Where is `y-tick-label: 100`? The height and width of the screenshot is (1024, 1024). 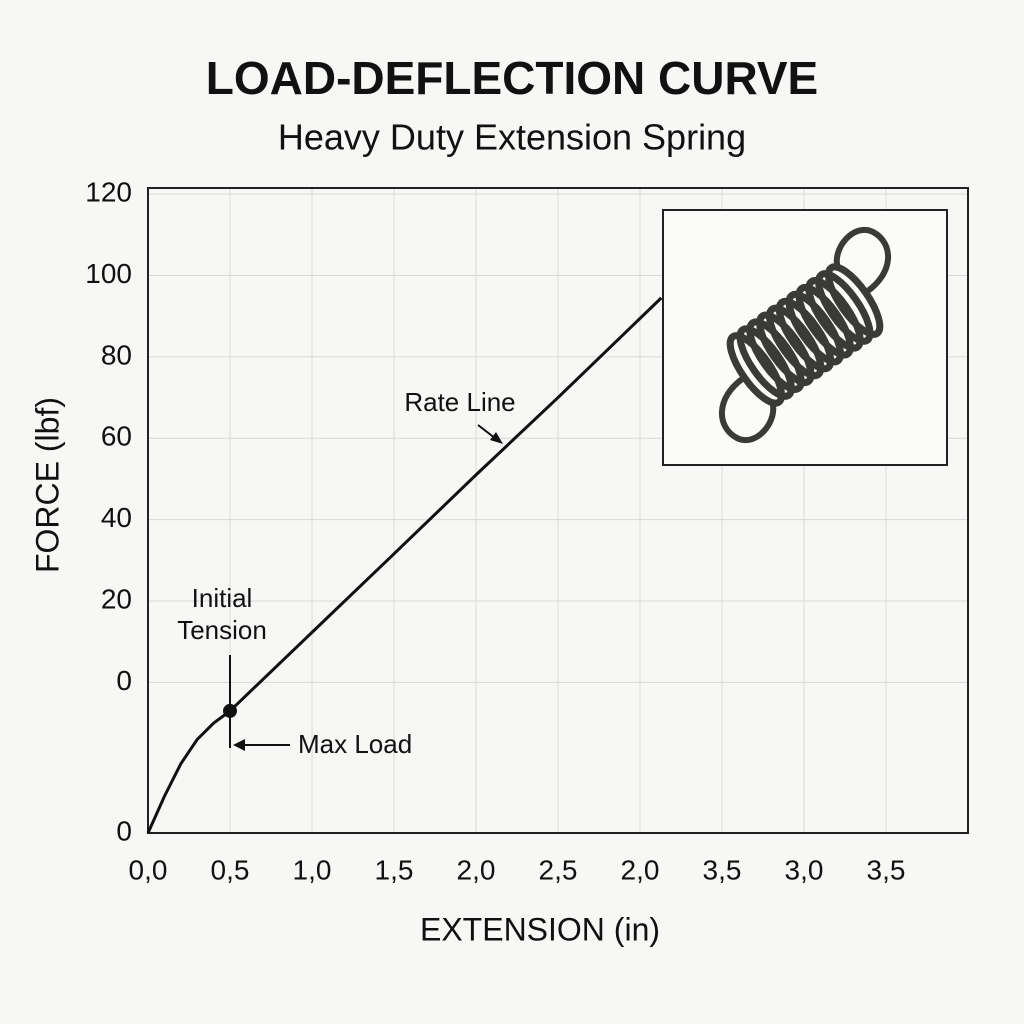
y-tick-label: 100 is located at coordinates (108, 273).